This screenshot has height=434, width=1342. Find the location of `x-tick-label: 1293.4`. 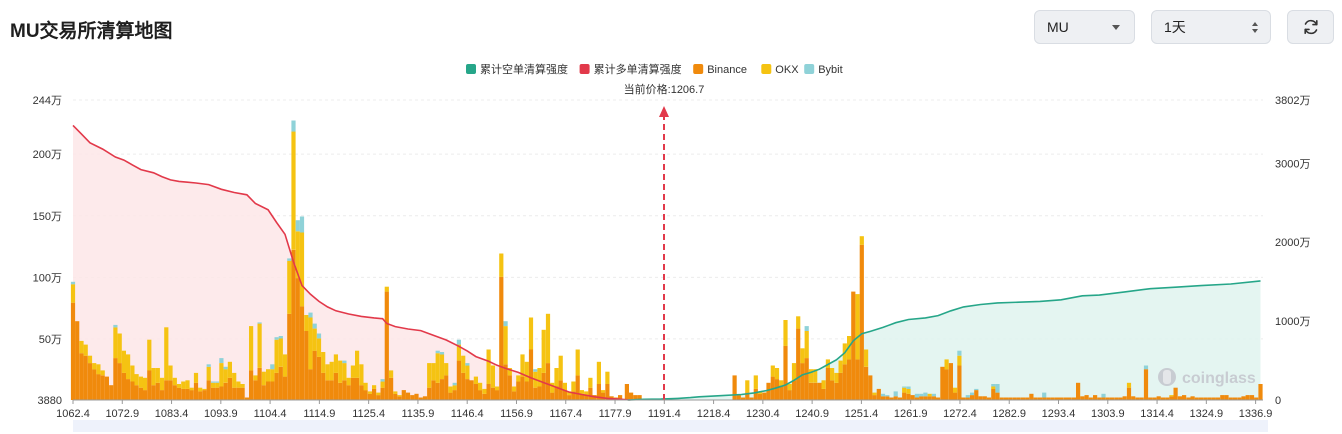

x-tick-label: 1293.4 is located at coordinates (1059, 414).